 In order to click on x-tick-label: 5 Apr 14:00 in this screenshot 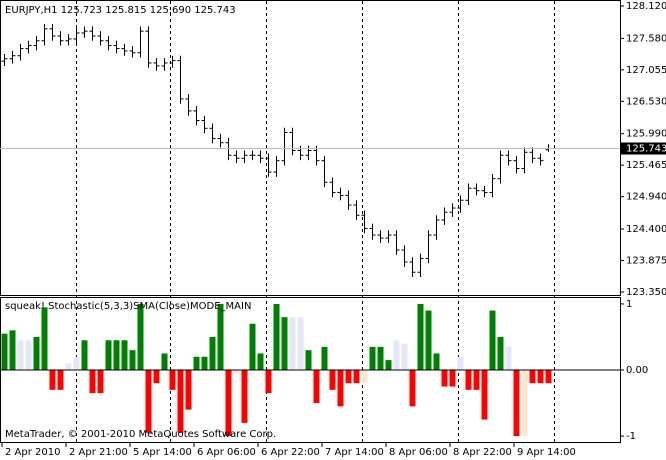, I will do `click(162, 452)`.